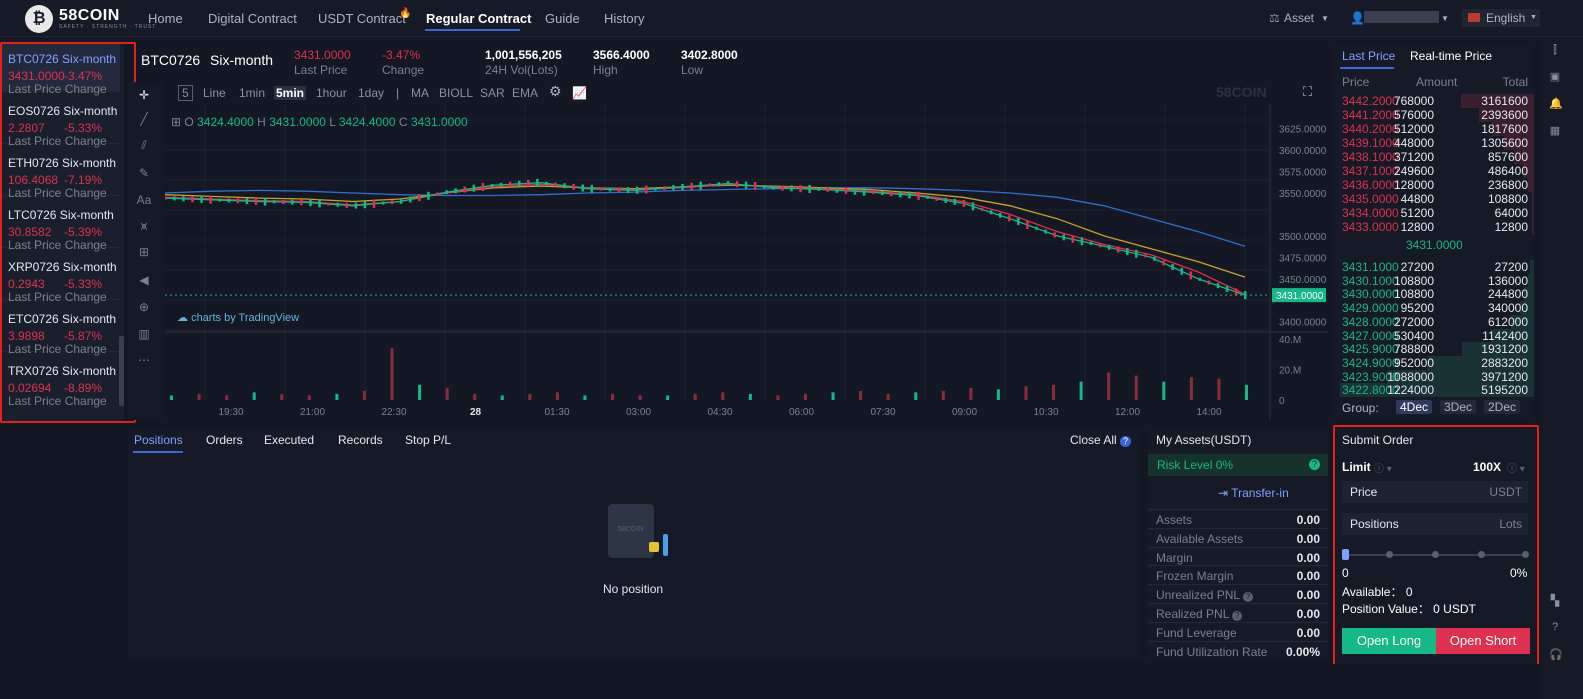 This screenshot has width=1583, height=699. I want to click on bid-row: 3430.0000 108800 244800, so click(1434, 294).